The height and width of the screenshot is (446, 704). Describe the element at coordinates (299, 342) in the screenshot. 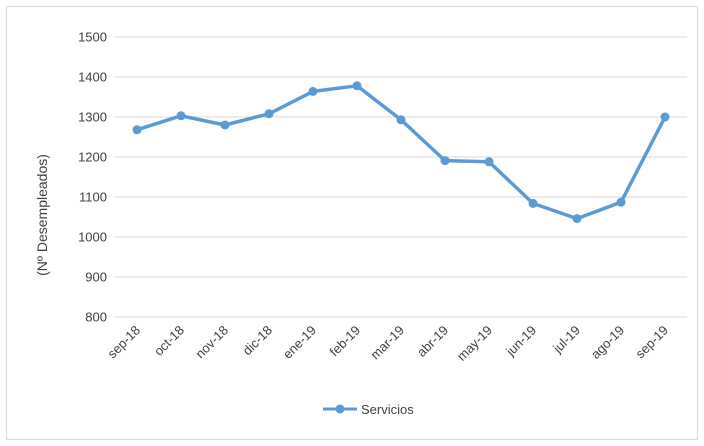

I see `x-tick-label: ene-19` at that location.